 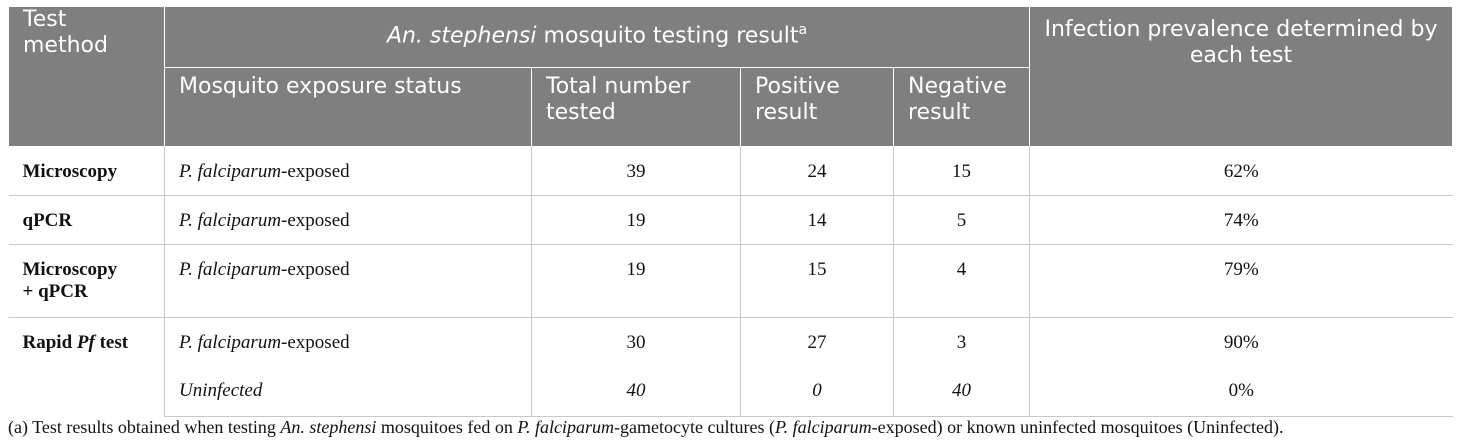 What do you see at coordinates (961, 341) in the screenshot?
I see `cell-negative: 3` at bounding box center [961, 341].